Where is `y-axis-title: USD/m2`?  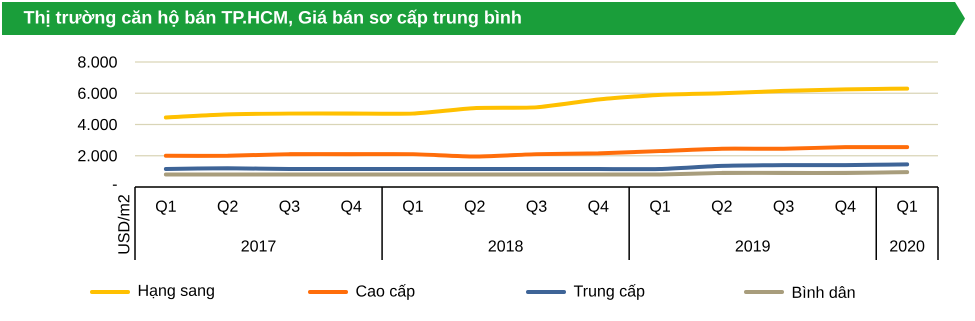
y-axis-title: USD/m2 is located at coordinates (124, 224).